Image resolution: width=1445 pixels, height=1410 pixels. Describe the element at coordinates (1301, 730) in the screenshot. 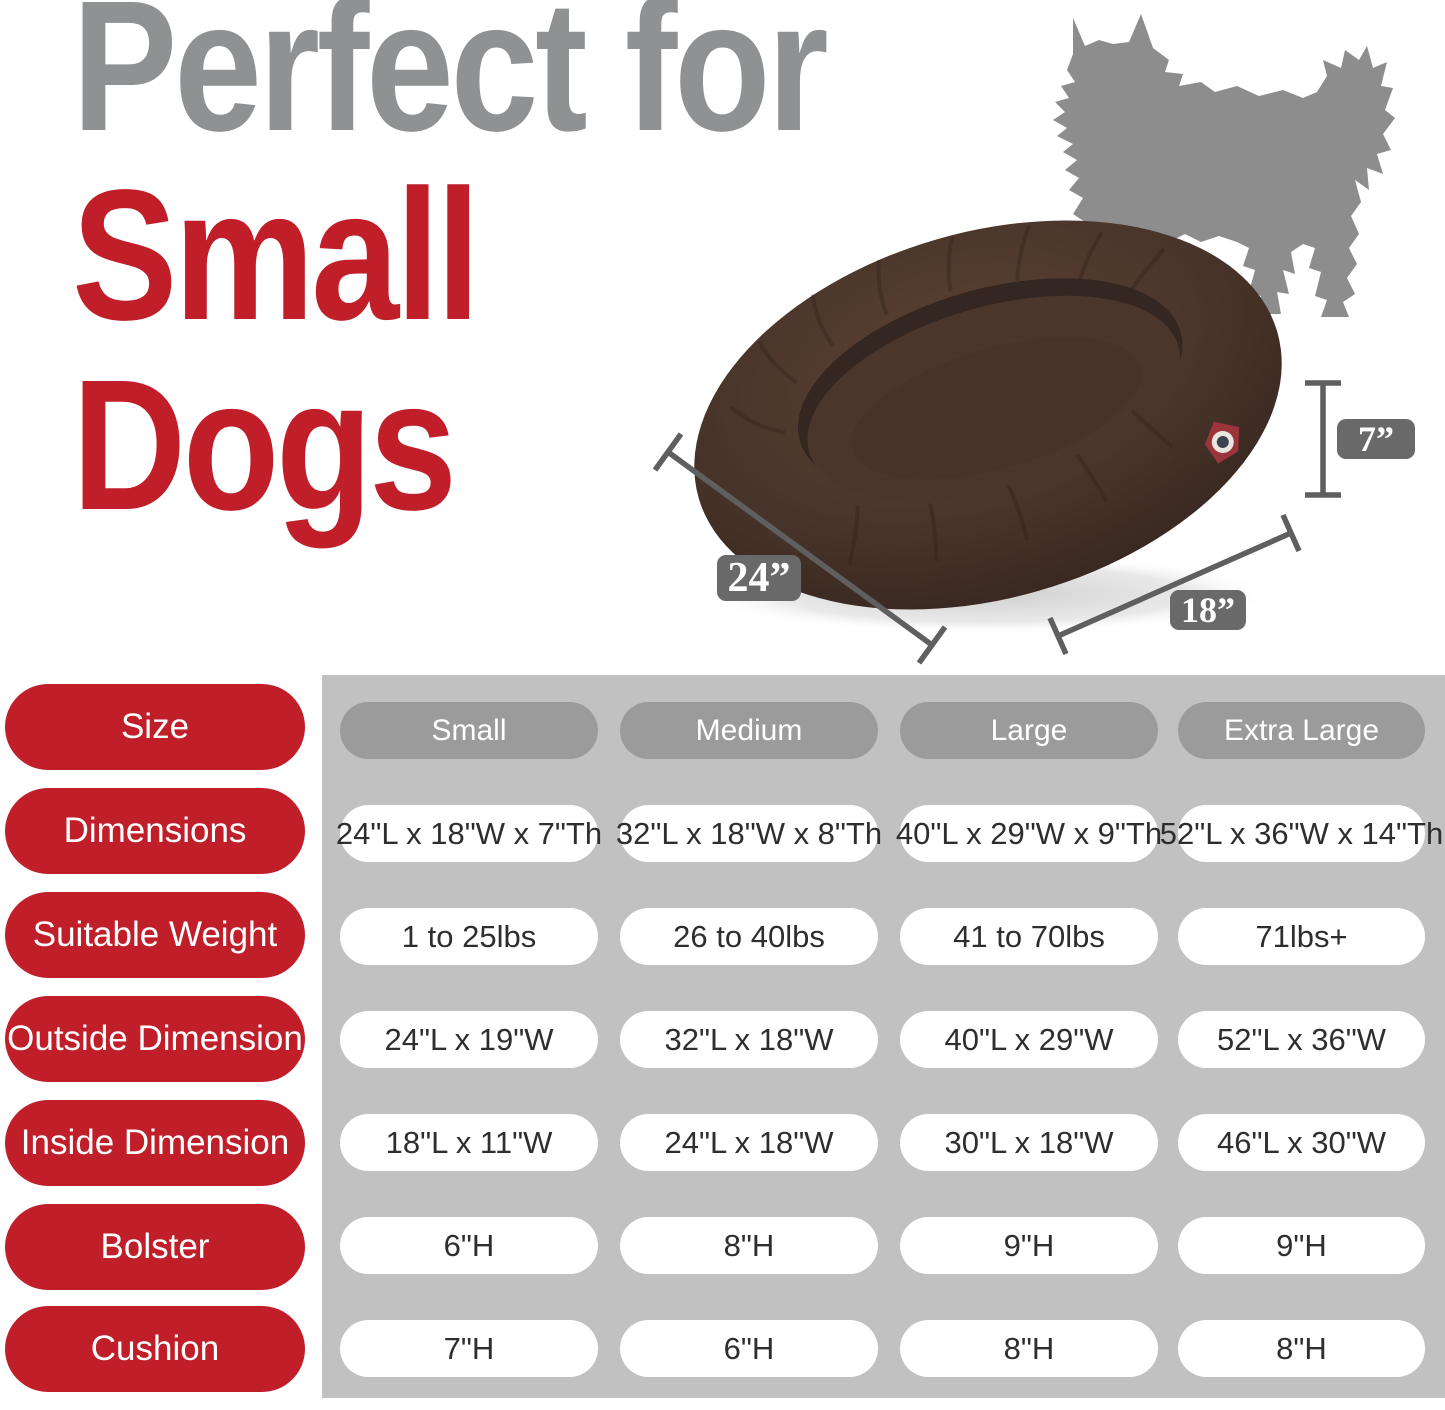

I see `col-header-extra-large: Extra Large` at that location.